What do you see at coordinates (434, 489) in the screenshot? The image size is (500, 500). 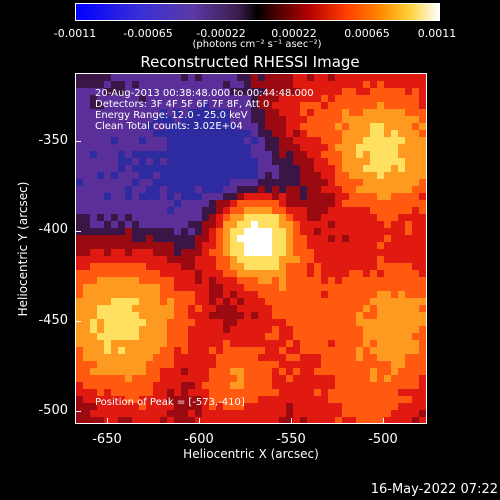 I see `plot-datestamp: 16-May-2022 07:22` at bounding box center [434, 489].